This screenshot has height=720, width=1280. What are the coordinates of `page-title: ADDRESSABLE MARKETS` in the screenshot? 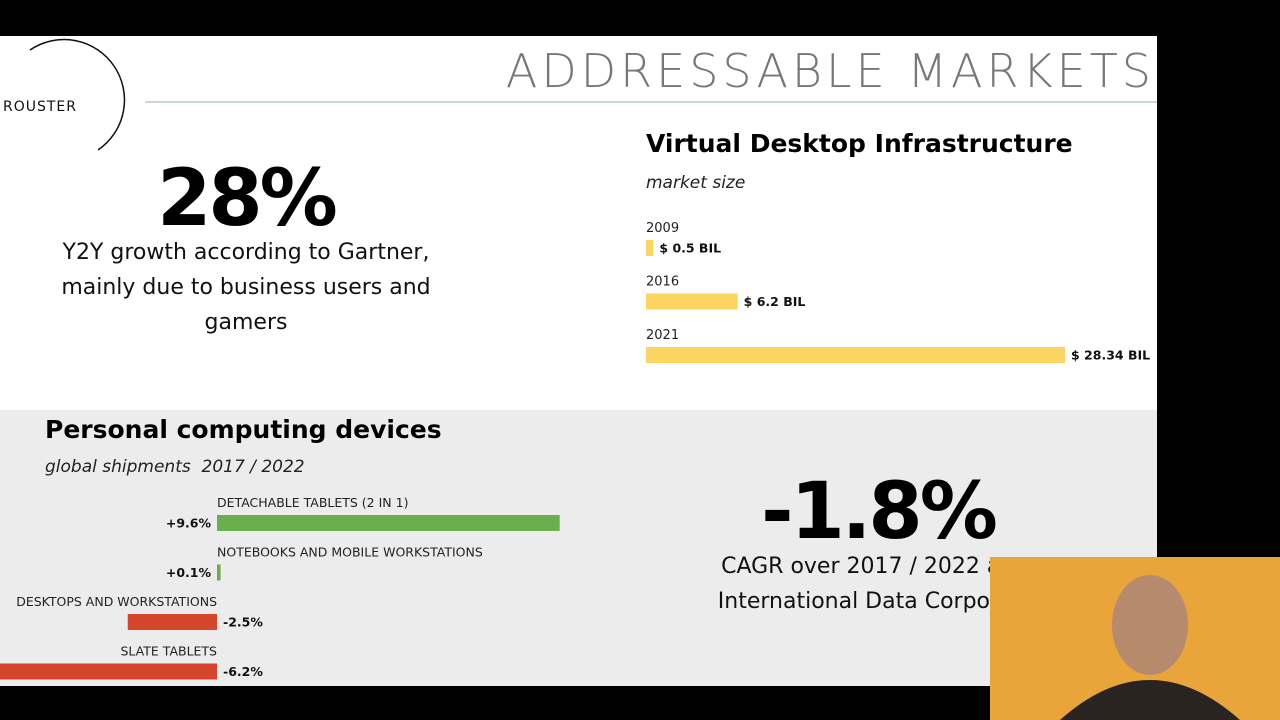 It's located at (830, 71).